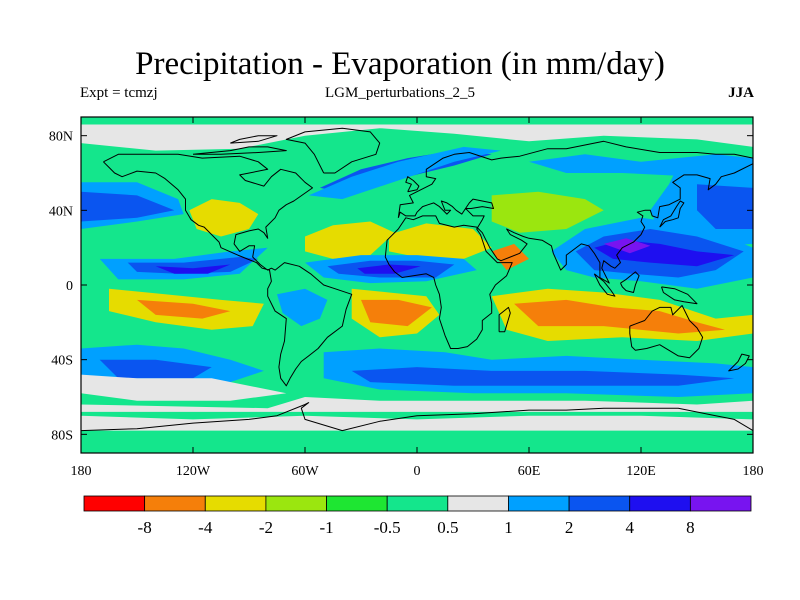 The image size is (800, 600). Describe the element at coordinates (529, 471) in the screenshot. I see `x-tick-label: 60E` at that location.